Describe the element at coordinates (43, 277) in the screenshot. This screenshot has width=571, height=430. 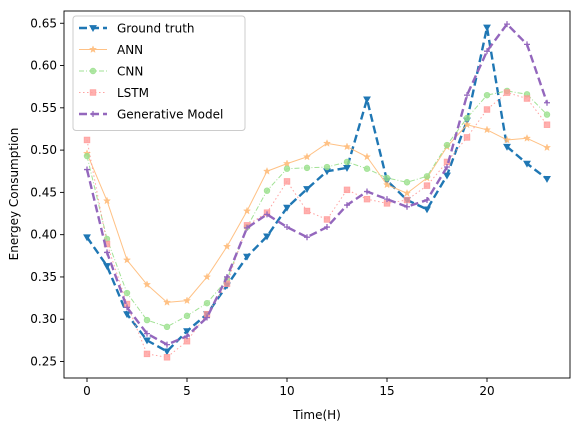
I see `y-tick-label-2: 0.35` at that location.